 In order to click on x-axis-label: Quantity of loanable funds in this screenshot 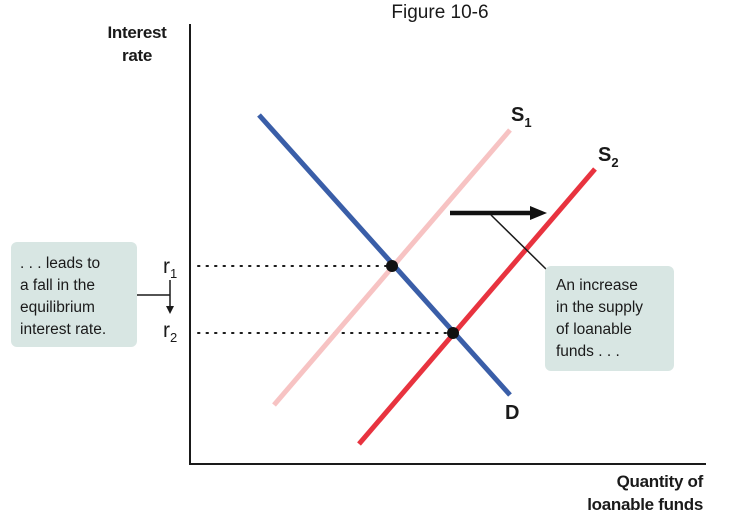, I will do `click(645, 493)`.